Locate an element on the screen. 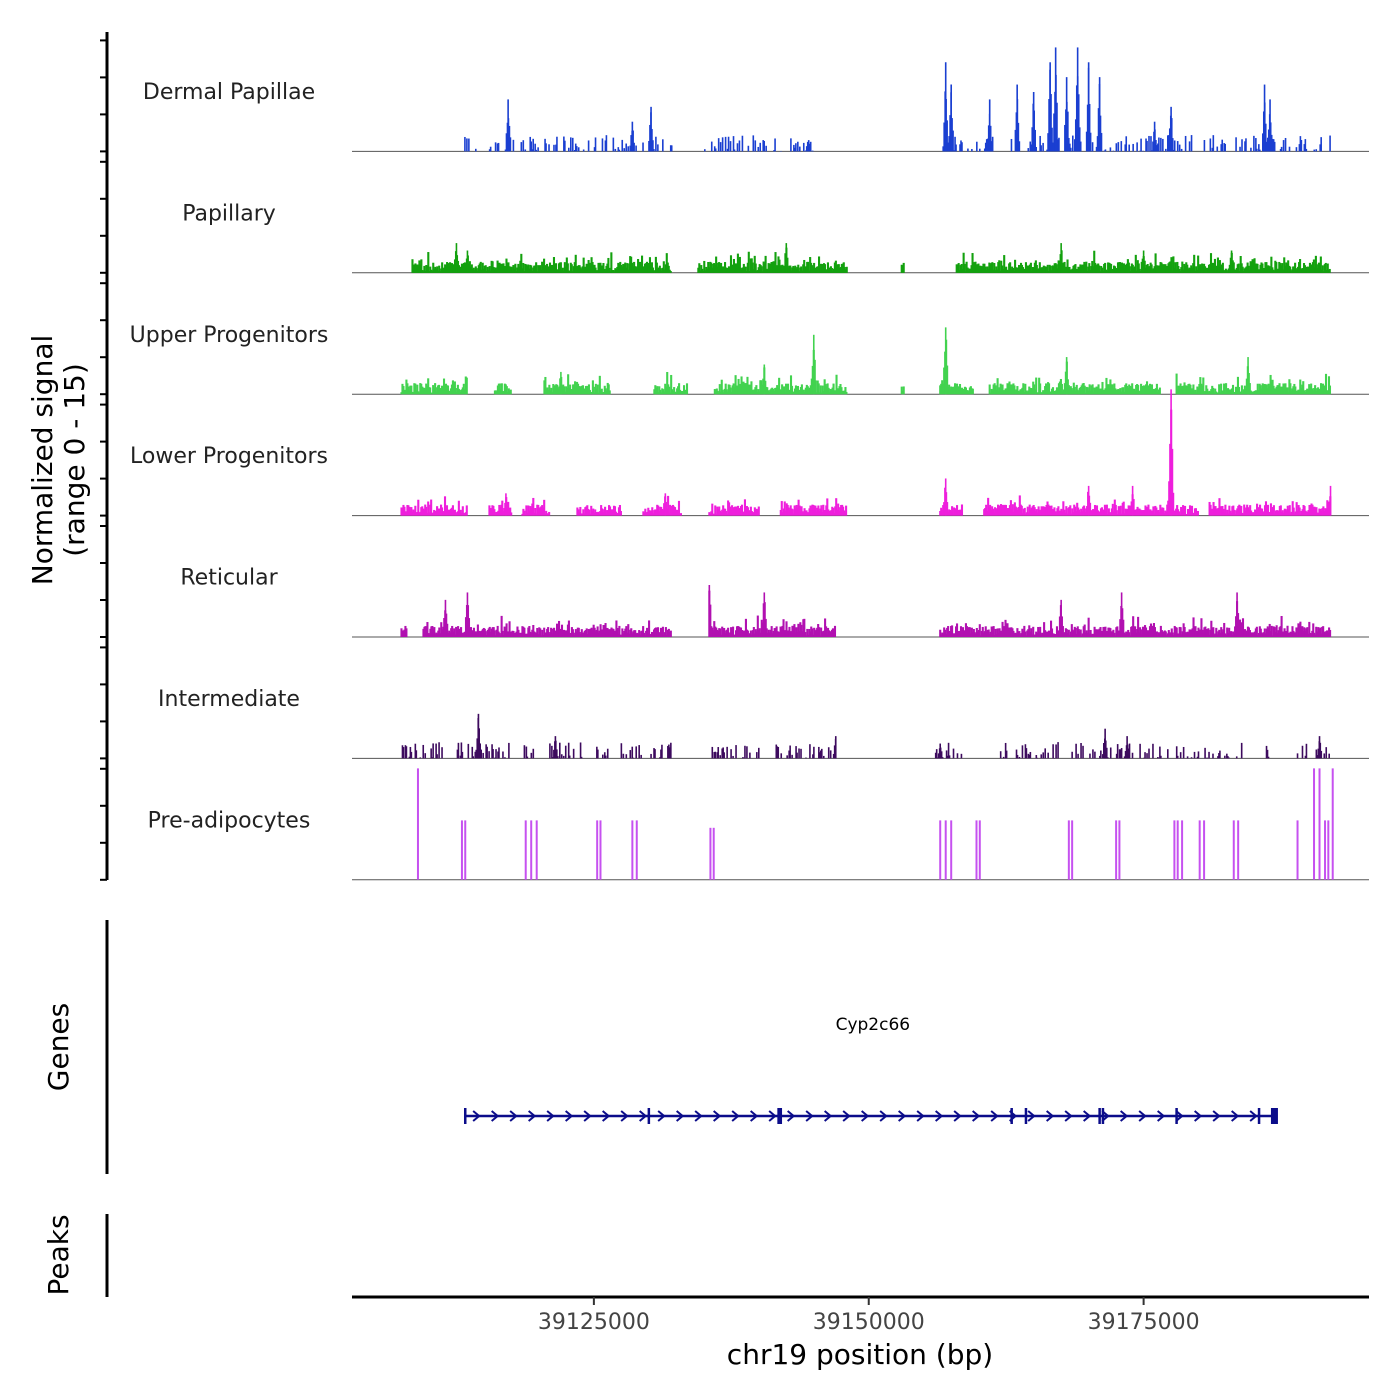 The height and width of the screenshot is (1400, 1400). track-label: Papillary is located at coordinates (229, 213).